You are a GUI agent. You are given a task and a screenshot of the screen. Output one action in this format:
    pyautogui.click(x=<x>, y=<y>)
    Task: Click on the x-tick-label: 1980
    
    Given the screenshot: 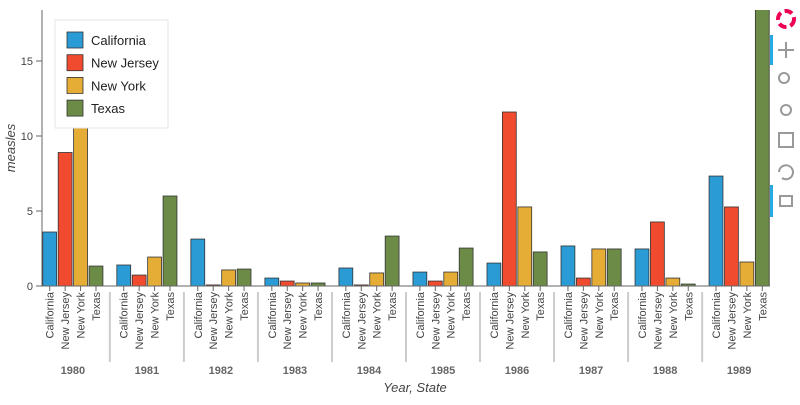 What is the action you would take?
    pyautogui.click(x=73, y=371)
    